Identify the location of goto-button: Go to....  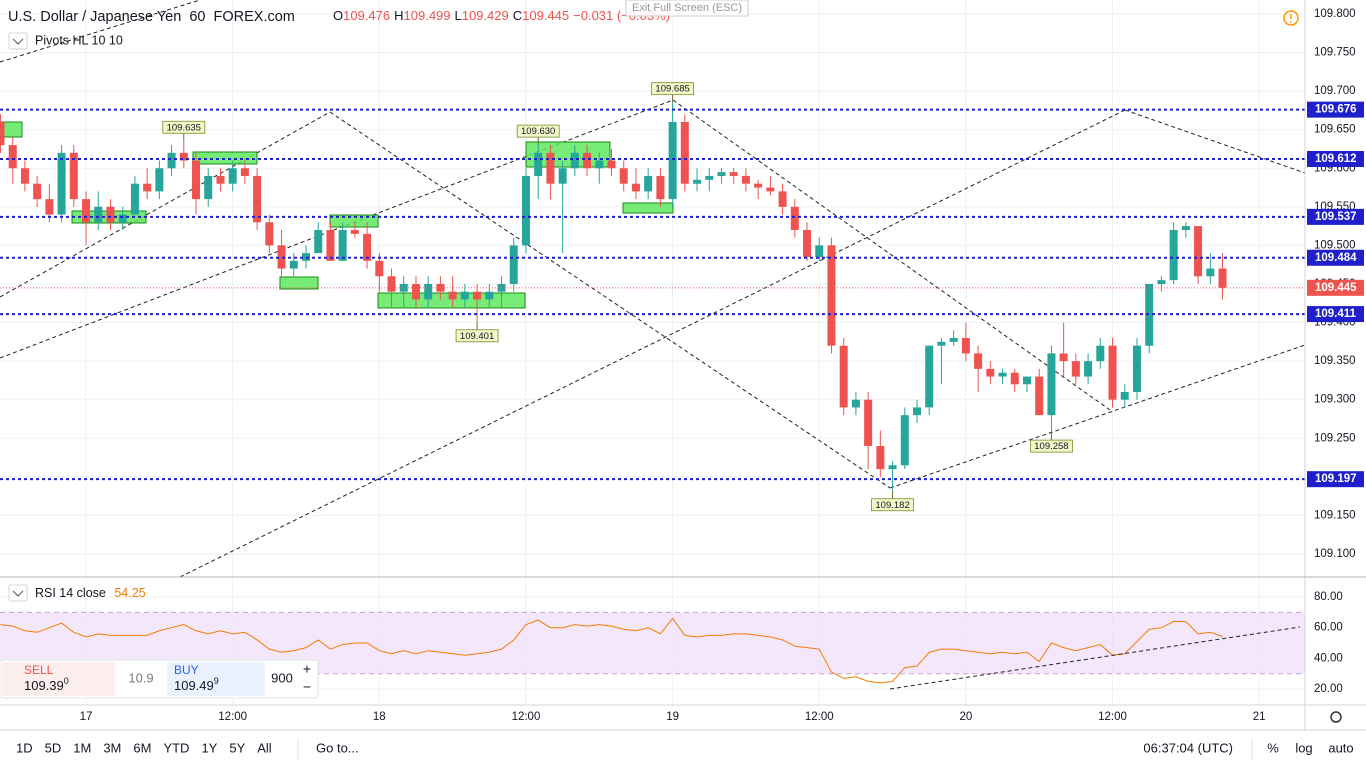
(337, 747).